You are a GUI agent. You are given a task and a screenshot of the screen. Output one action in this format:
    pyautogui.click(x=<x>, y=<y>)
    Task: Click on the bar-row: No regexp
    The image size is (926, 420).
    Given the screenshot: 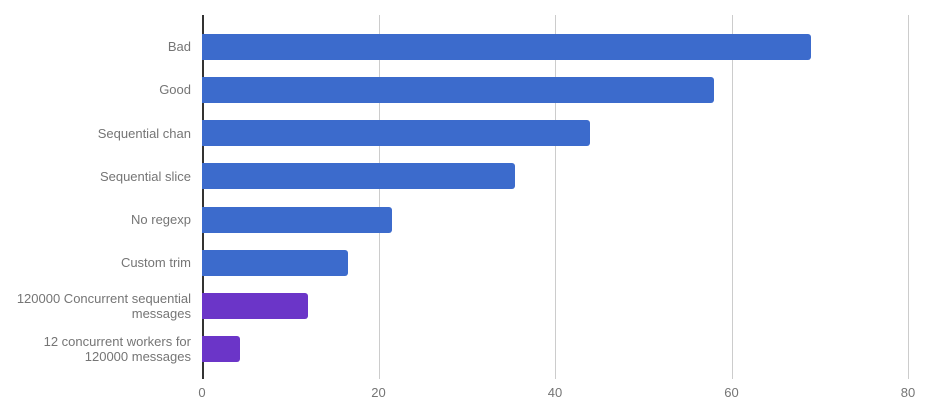 What is the action you would take?
    pyautogui.click(x=454, y=219)
    